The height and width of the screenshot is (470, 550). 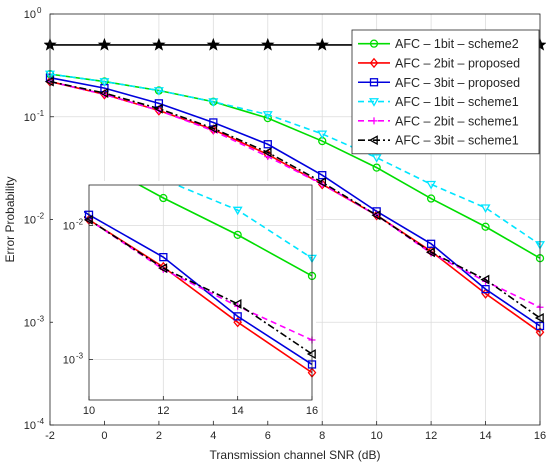 What do you see at coordinates (41, 216) in the screenshot?
I see `y-tick-exponent: -2` at bounding box center [41, 216].